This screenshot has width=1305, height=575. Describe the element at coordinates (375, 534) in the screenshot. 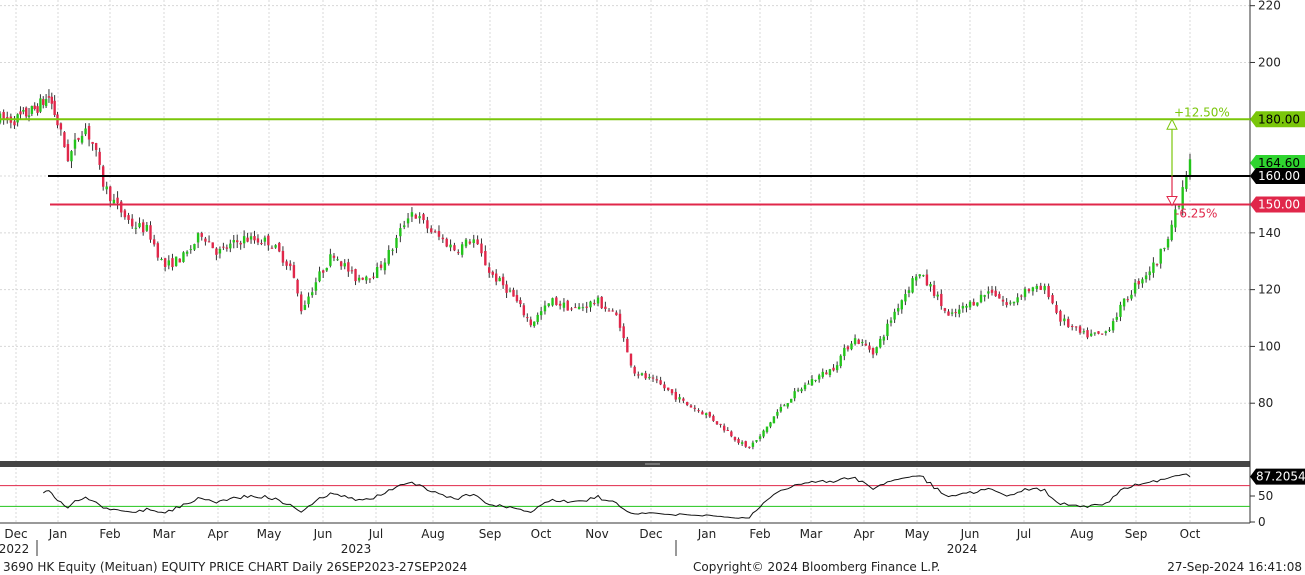

I see `x-month-label: Jul` at that location.